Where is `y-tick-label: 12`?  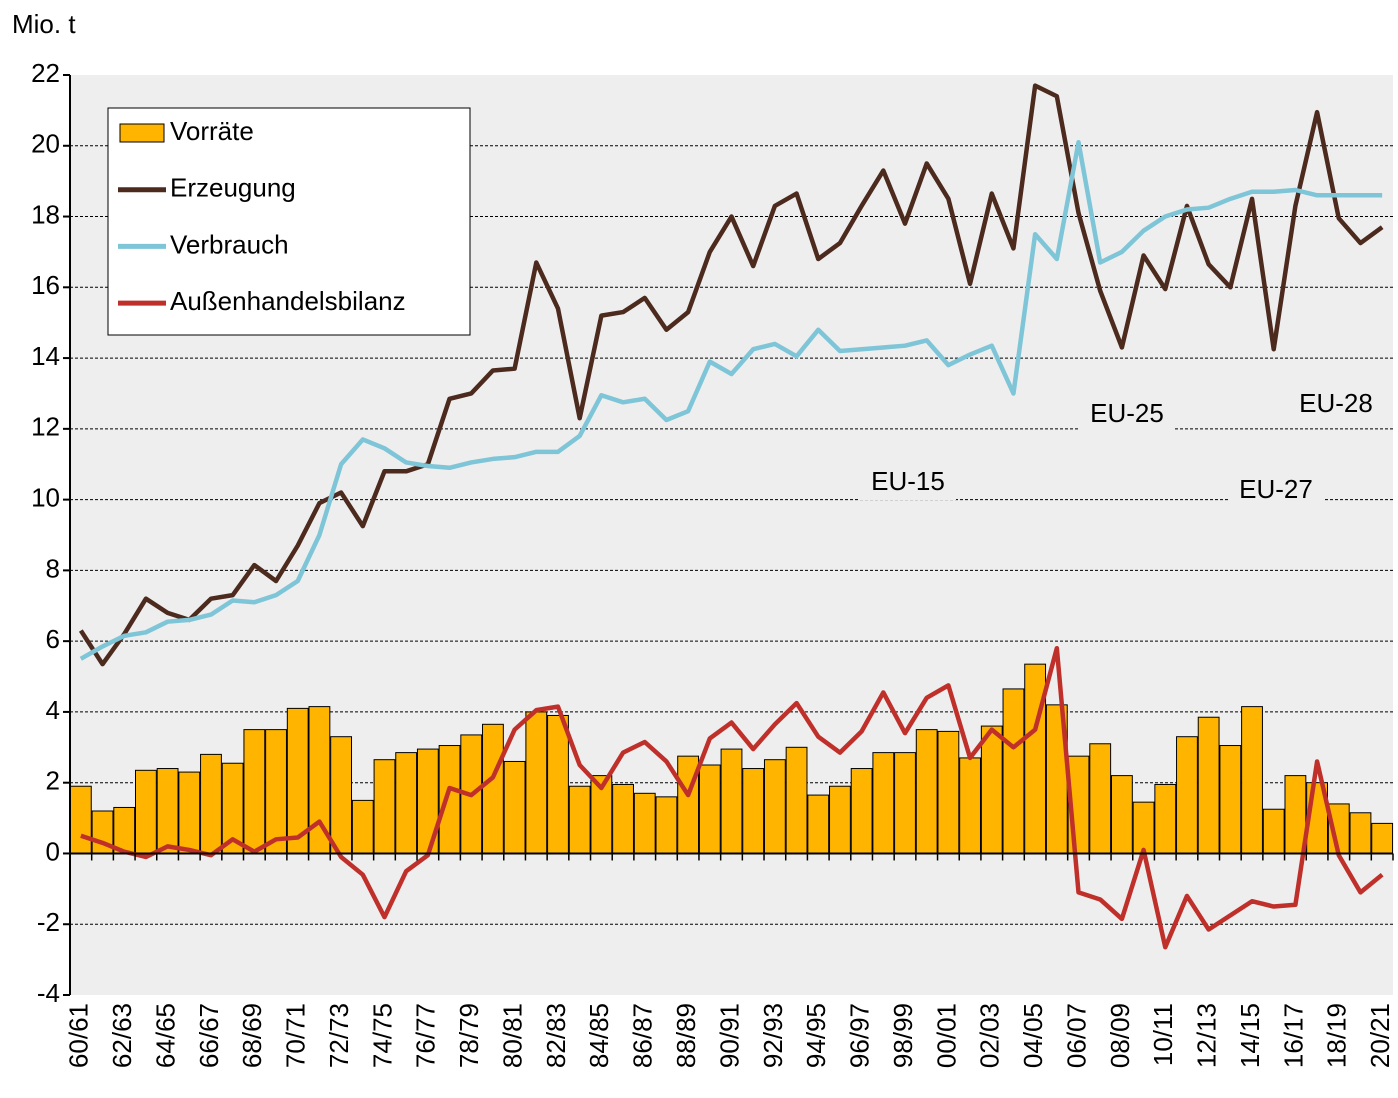 y-tick-label: 12 is located at coordinates (45, 427).